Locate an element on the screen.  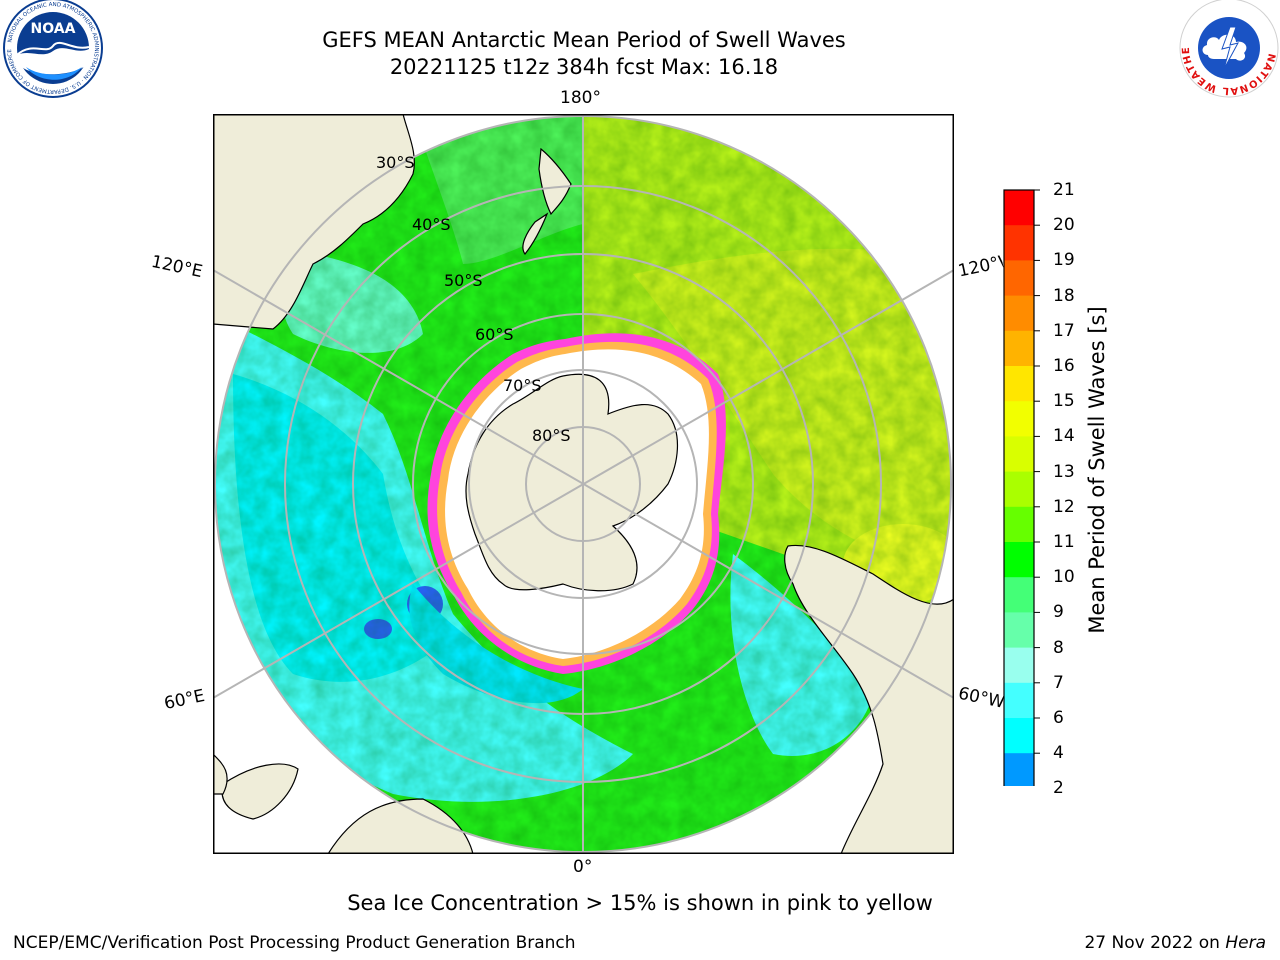
colorbar-tick-label: 7 is located at coordinates (1058, 682).